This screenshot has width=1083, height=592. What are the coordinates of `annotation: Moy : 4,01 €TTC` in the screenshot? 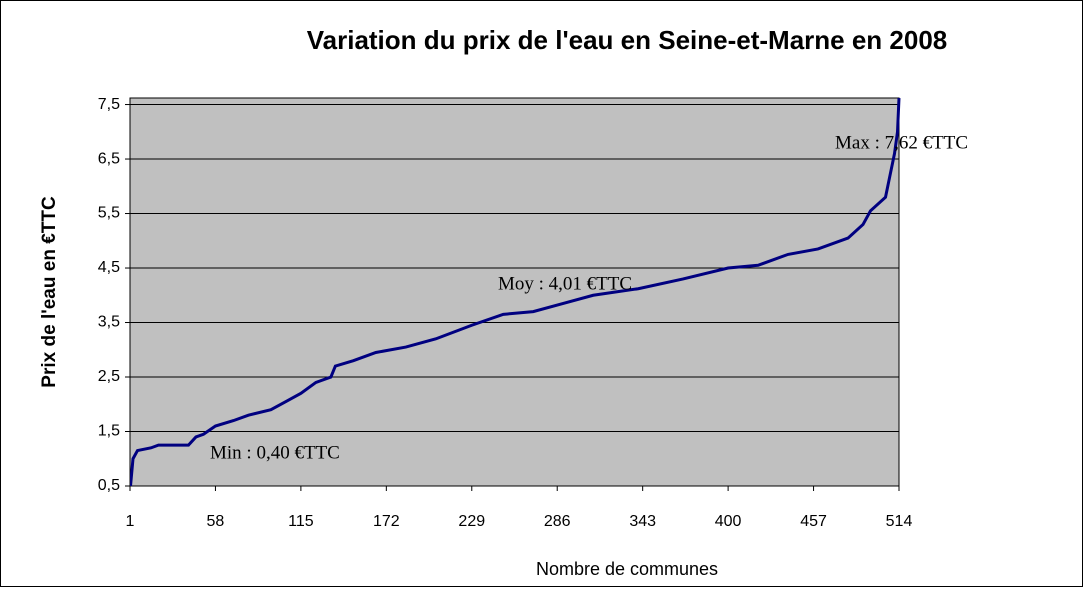 It's located at (565, 283).